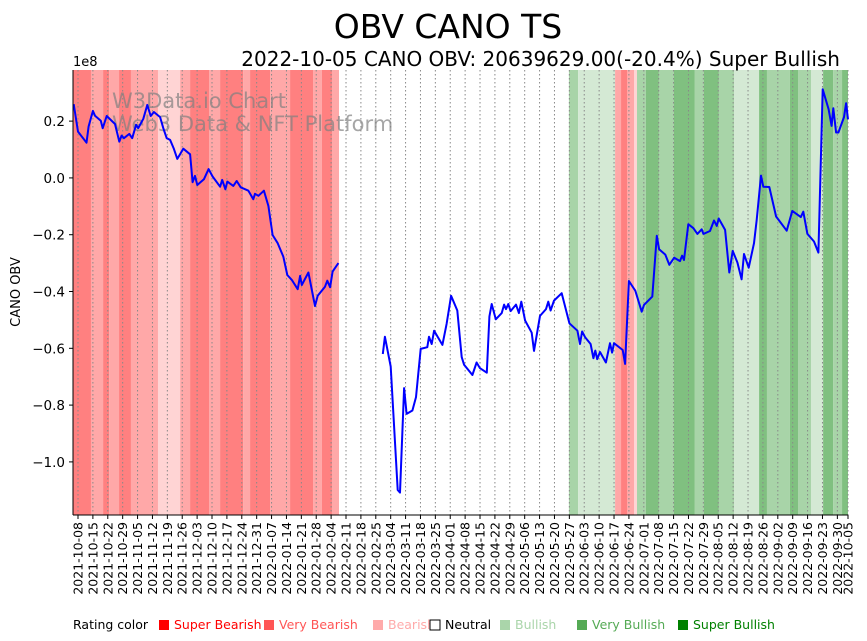 This screenshot has width=867, height=641. What do you see at coordinates (599, 558) in the screenshot?
I see `x-tick-label: 2022-06-10` at bounding box center [599, 558].